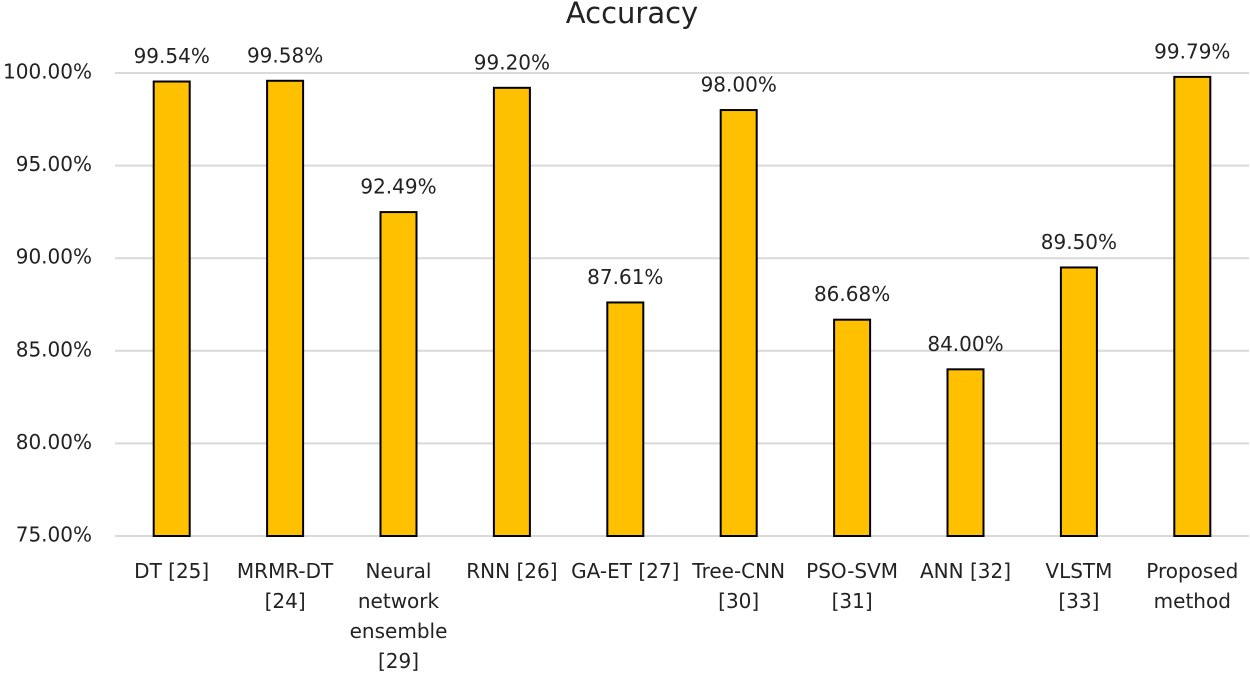 This screenshot has height=679, width=1250. Describe the element at coordinates (1079, 586) in the screenshot. I see `x-tick-label: VLSTM [33]` at that location.